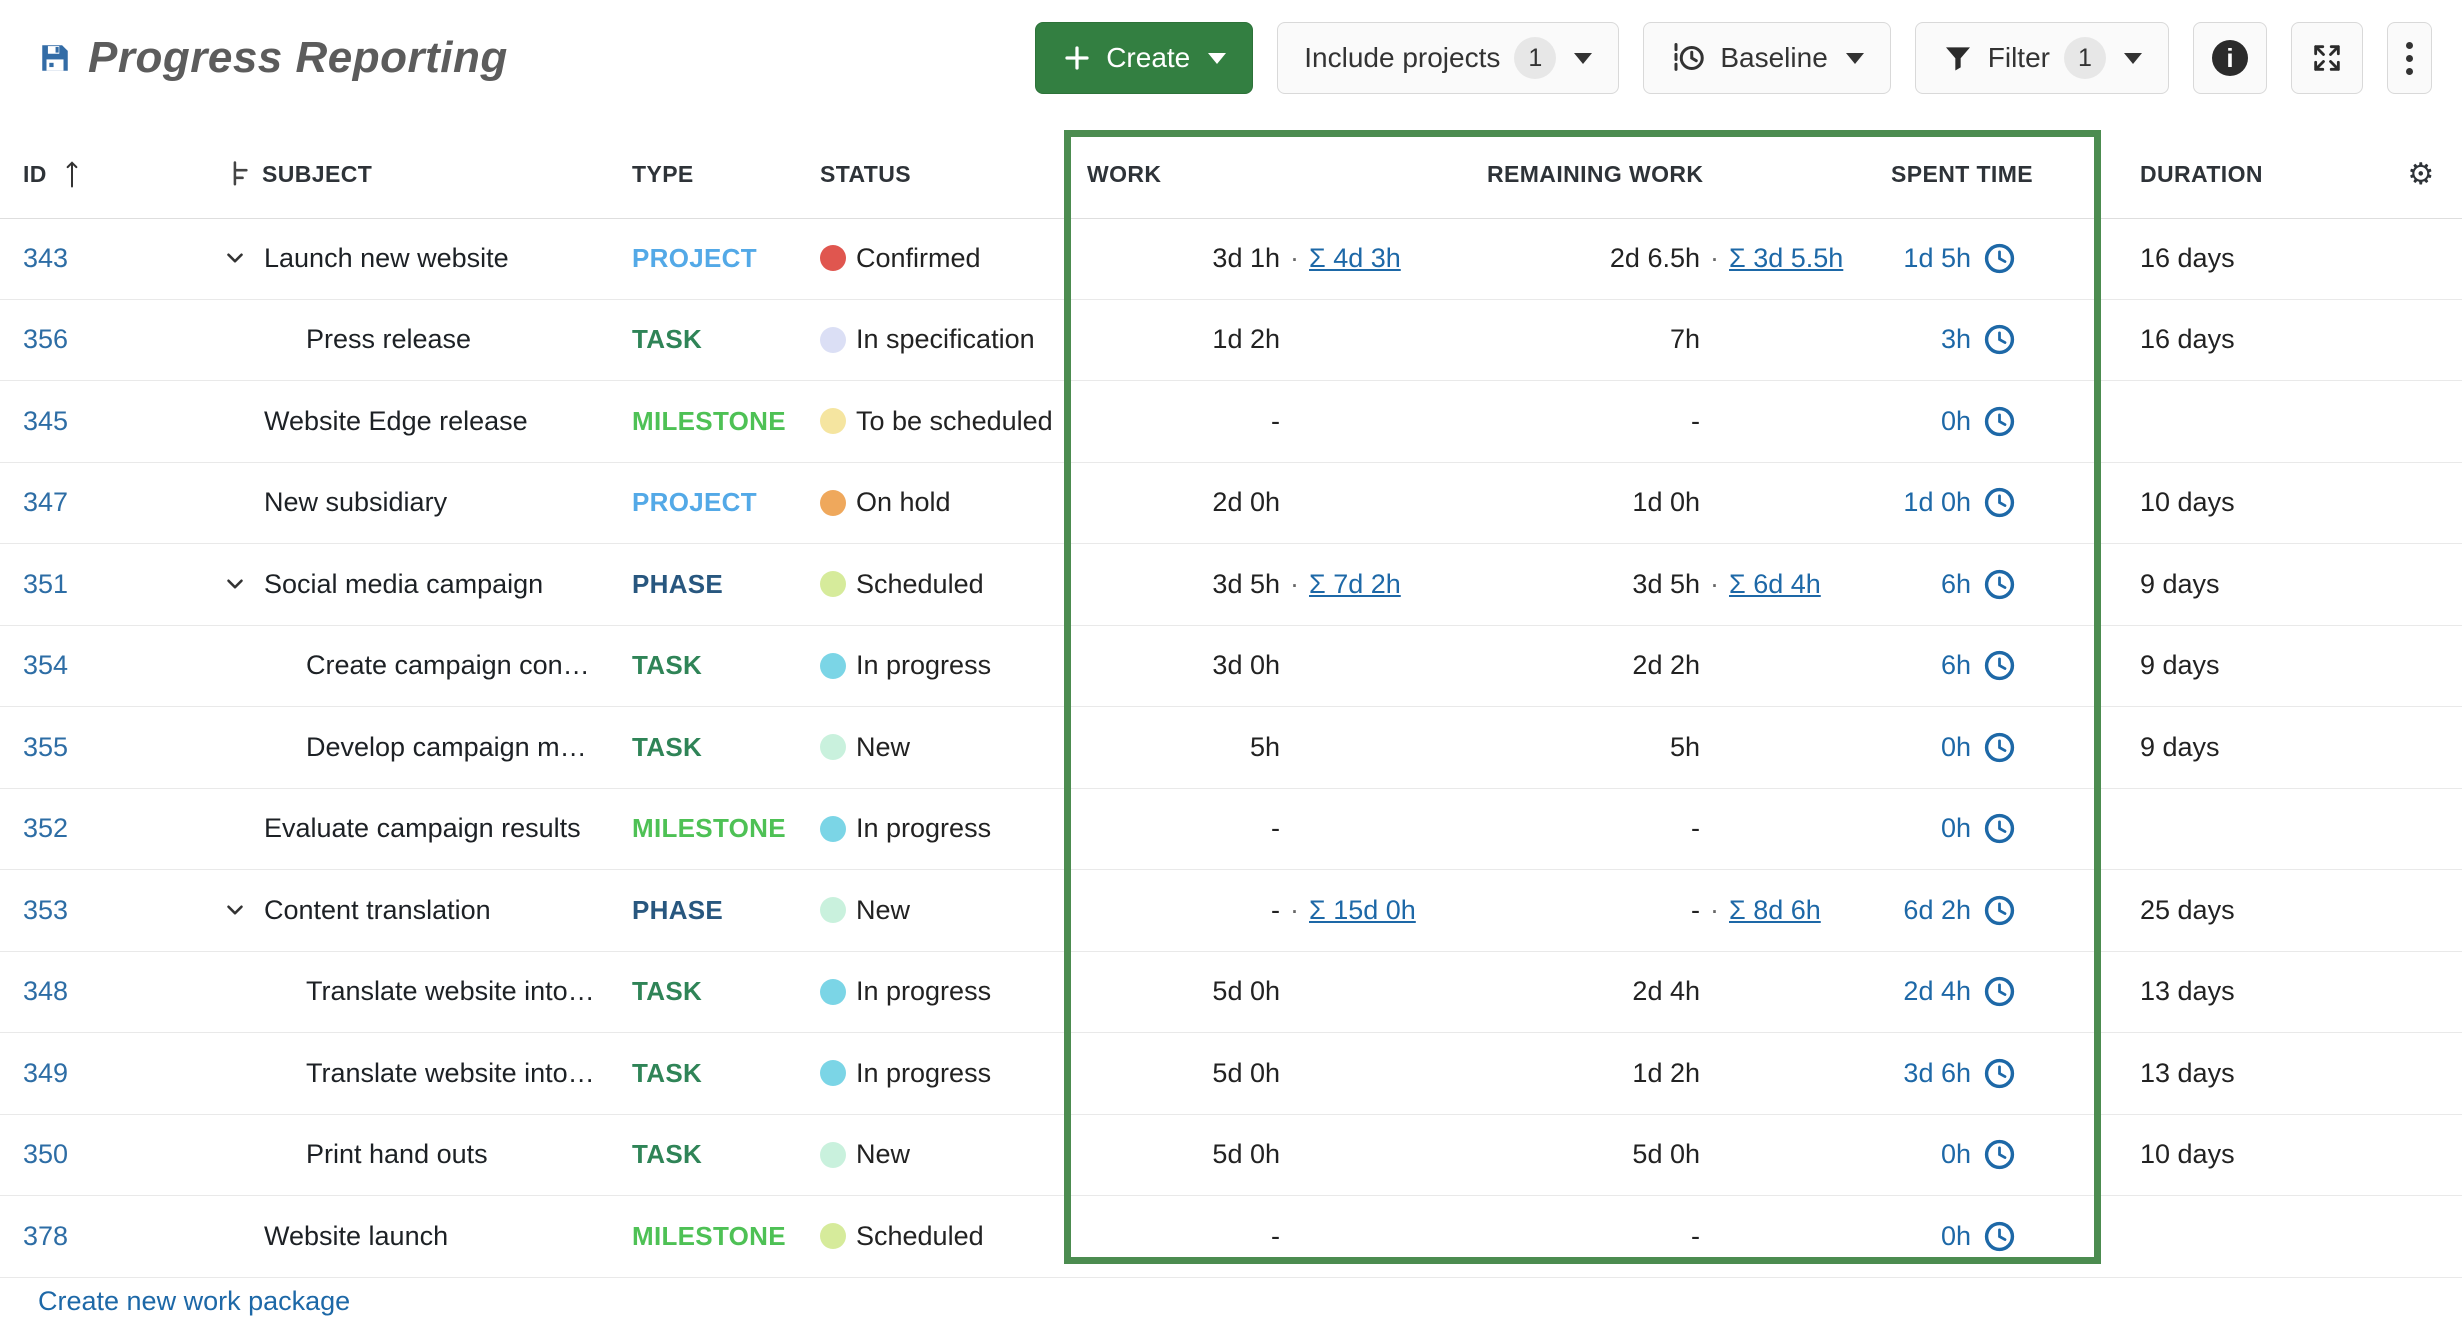  Describe the element at coordinates (938, 174) in the screenshot. I see `column-header-status: STATUS` at that location.